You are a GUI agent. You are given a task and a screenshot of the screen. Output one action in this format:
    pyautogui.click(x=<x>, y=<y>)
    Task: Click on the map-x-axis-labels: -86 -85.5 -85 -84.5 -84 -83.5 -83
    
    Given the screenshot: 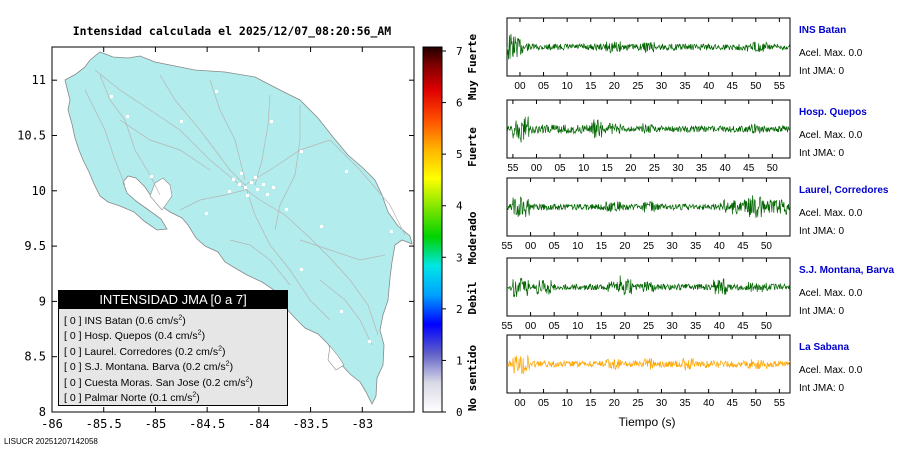 What is the action you would take?
    pyautogui.click(x=207, y=424)
    